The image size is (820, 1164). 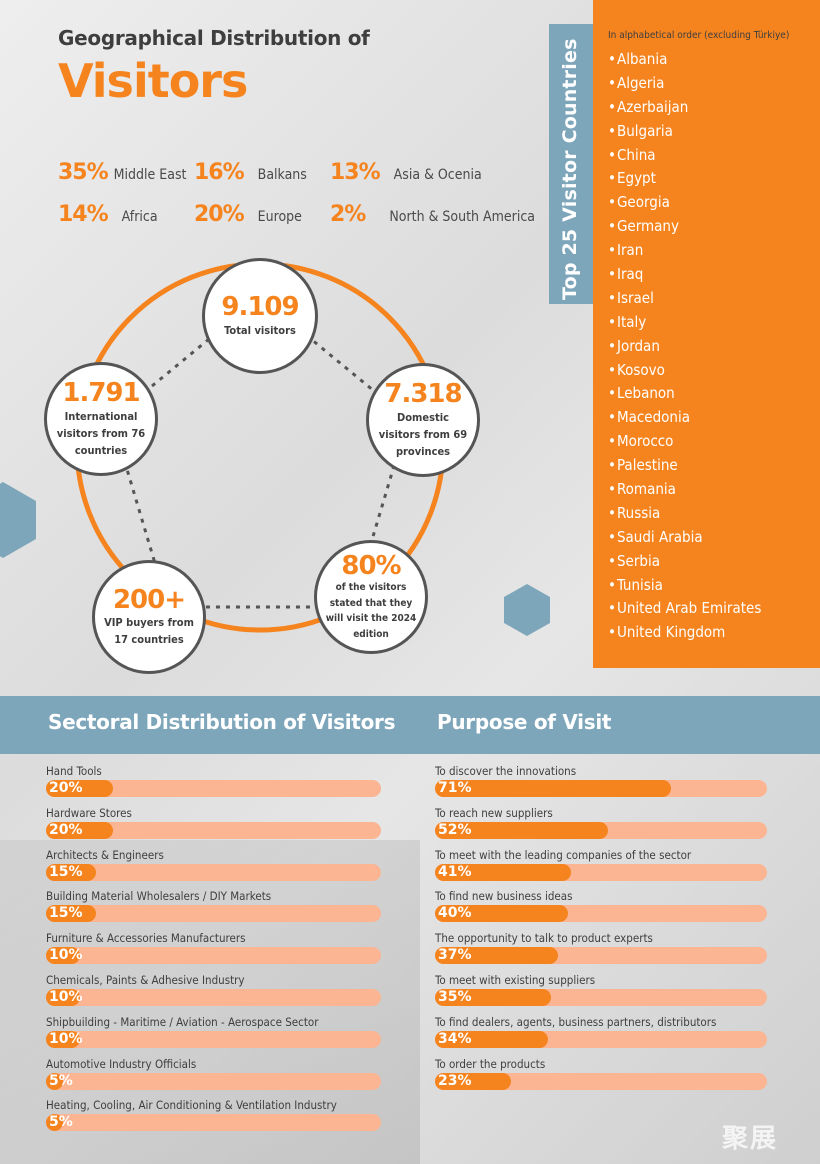 I want to click on bar-row: Hardware Stores 20%, so click(x=213, y=827).